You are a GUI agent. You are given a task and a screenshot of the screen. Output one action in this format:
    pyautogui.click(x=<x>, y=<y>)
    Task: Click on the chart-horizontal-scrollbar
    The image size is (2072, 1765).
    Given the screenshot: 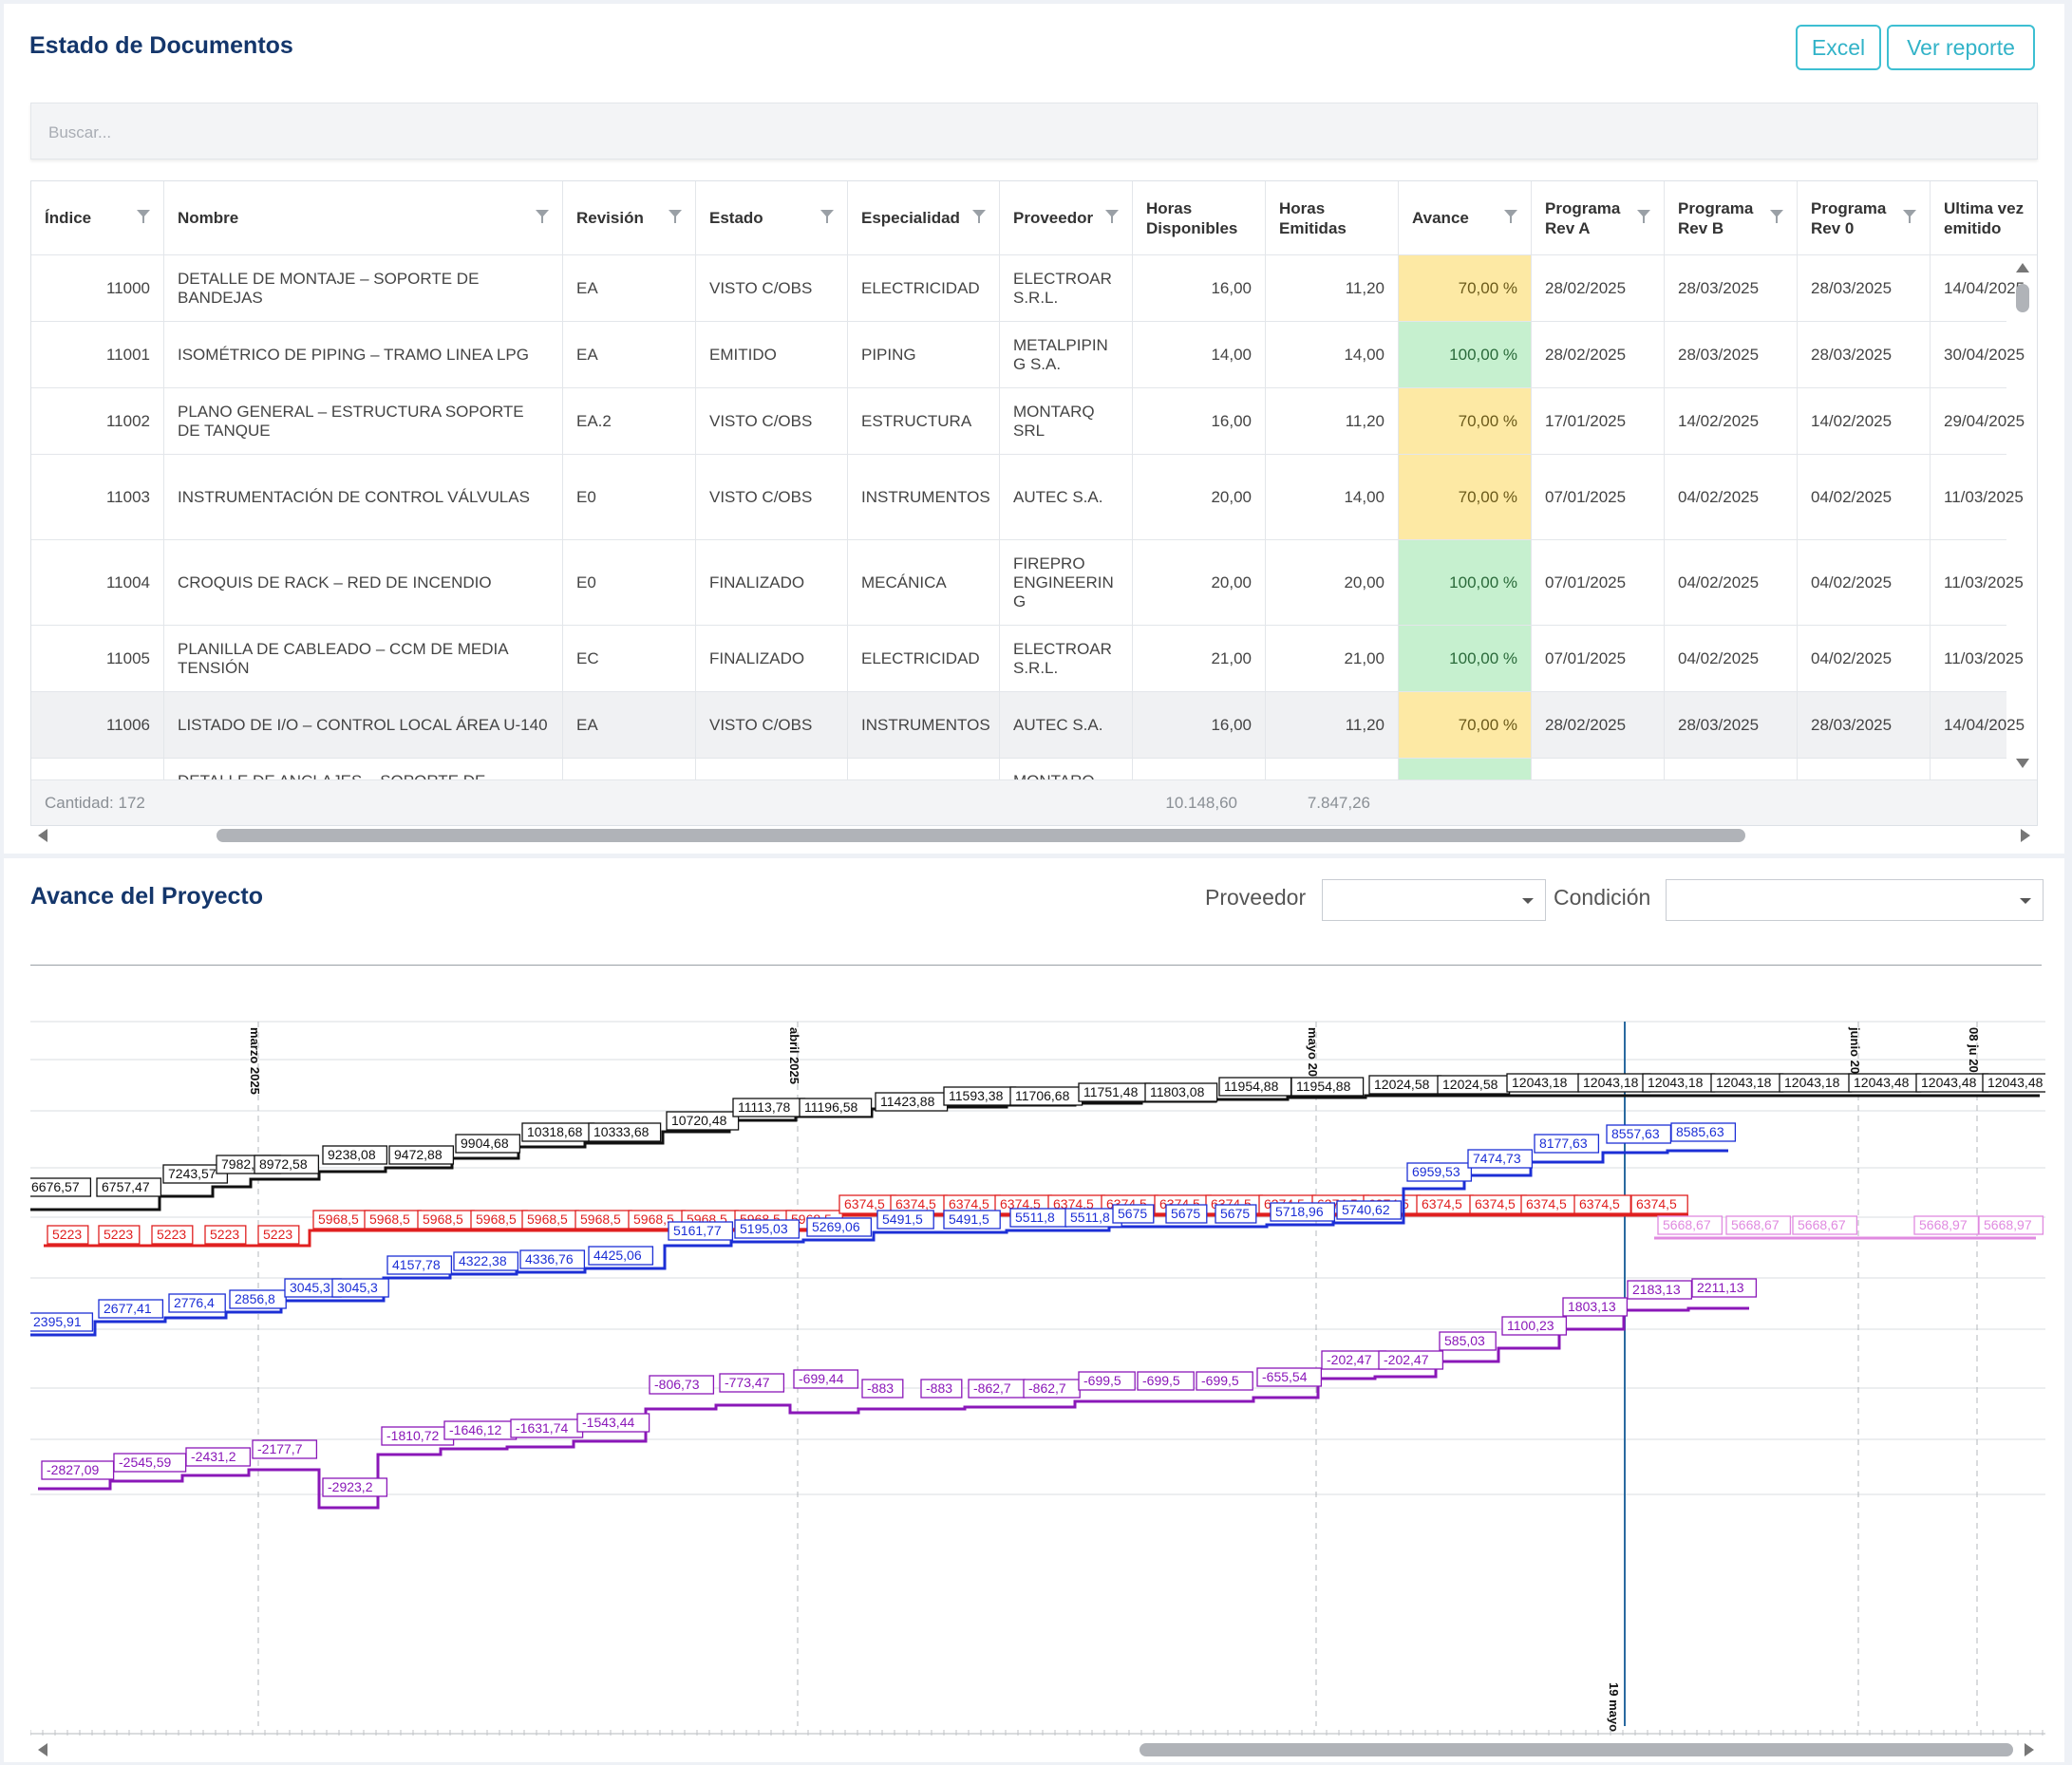 What is the action you would take?
    pyautogui.click(x=1036, y=1749)
    